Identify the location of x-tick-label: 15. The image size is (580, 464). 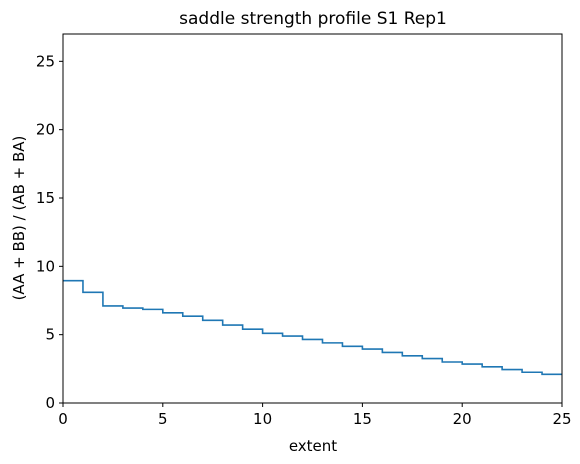
(362, 419).